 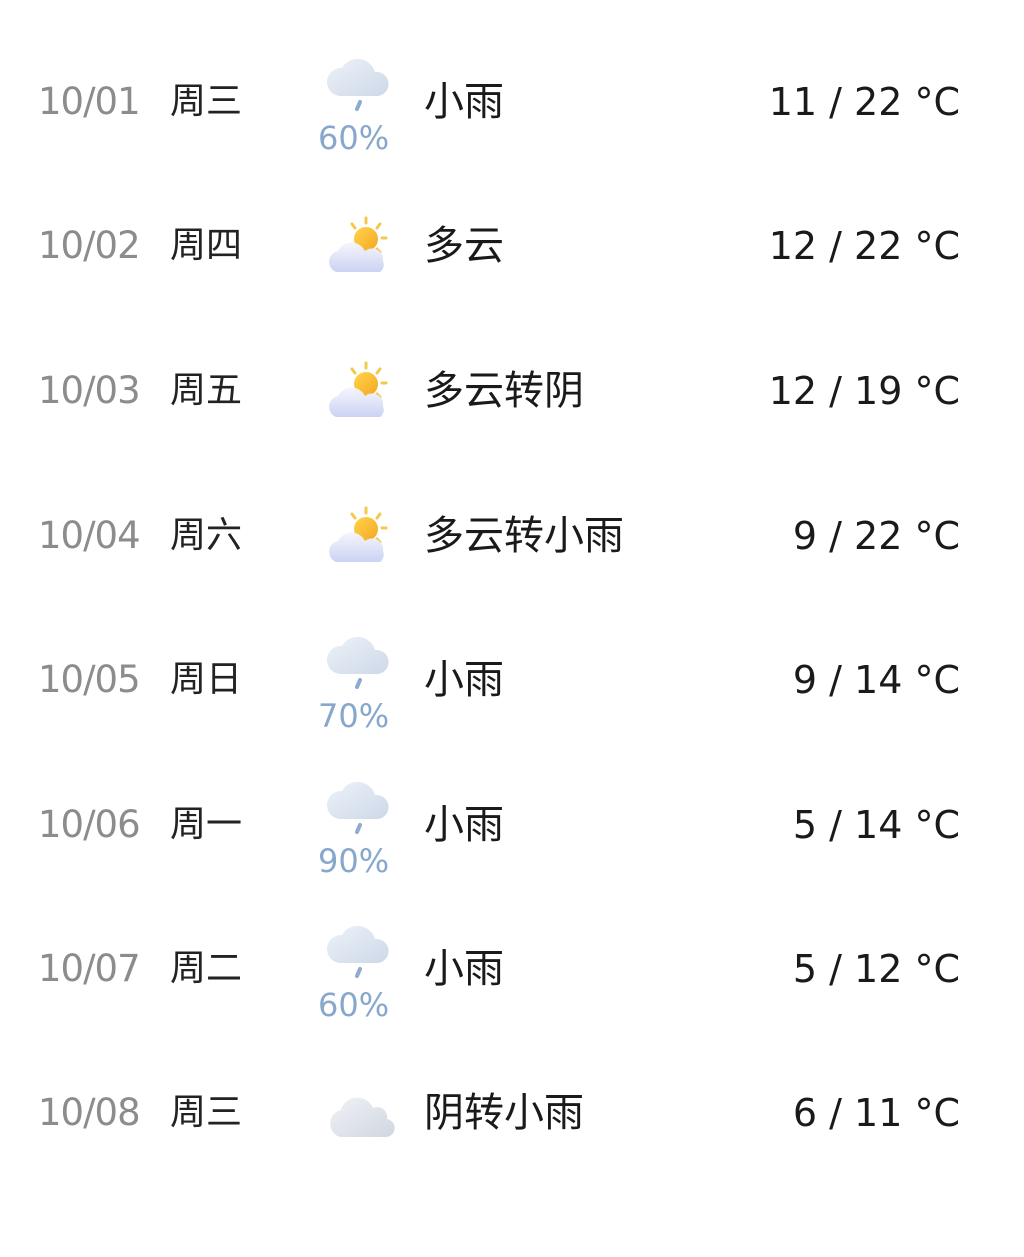 I want to click on date-label: 10/03, so click(x=89, y=390).